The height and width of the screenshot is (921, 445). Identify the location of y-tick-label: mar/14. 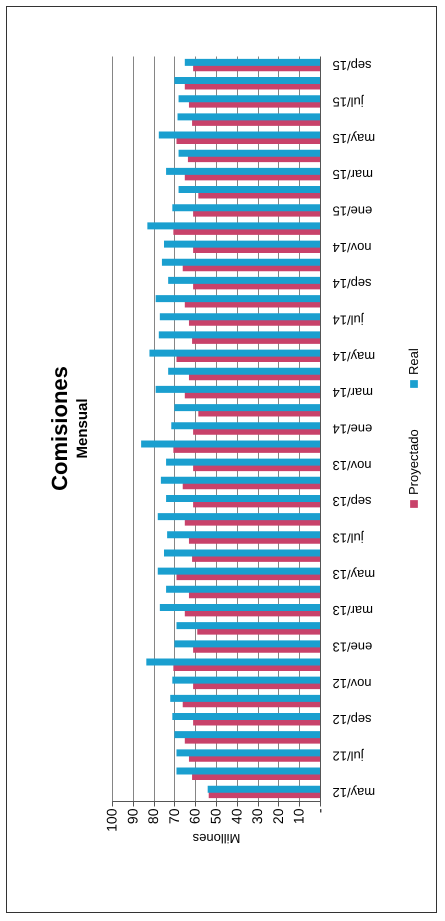
(352, 392).